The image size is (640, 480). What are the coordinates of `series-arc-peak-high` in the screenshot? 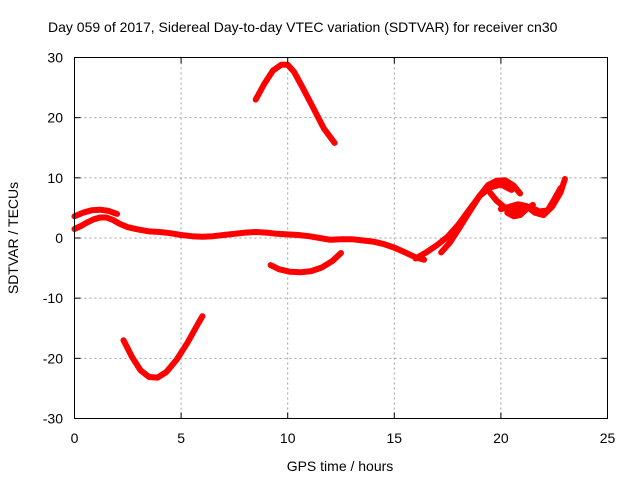 It's located at (295, 103).